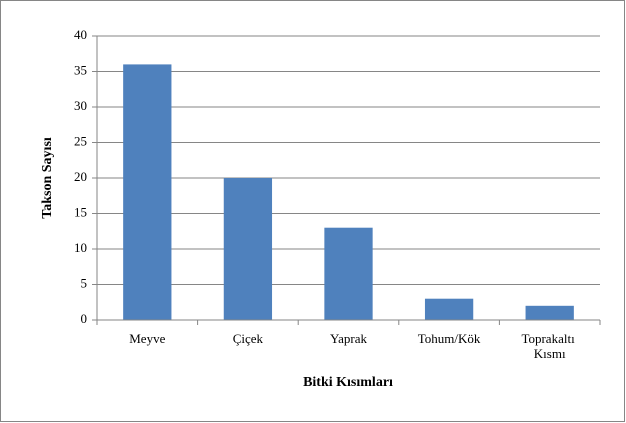 The image size is (626, 423). I want to click on x-tick-label: Toprakaltı Kısmı, so click(549, 346).